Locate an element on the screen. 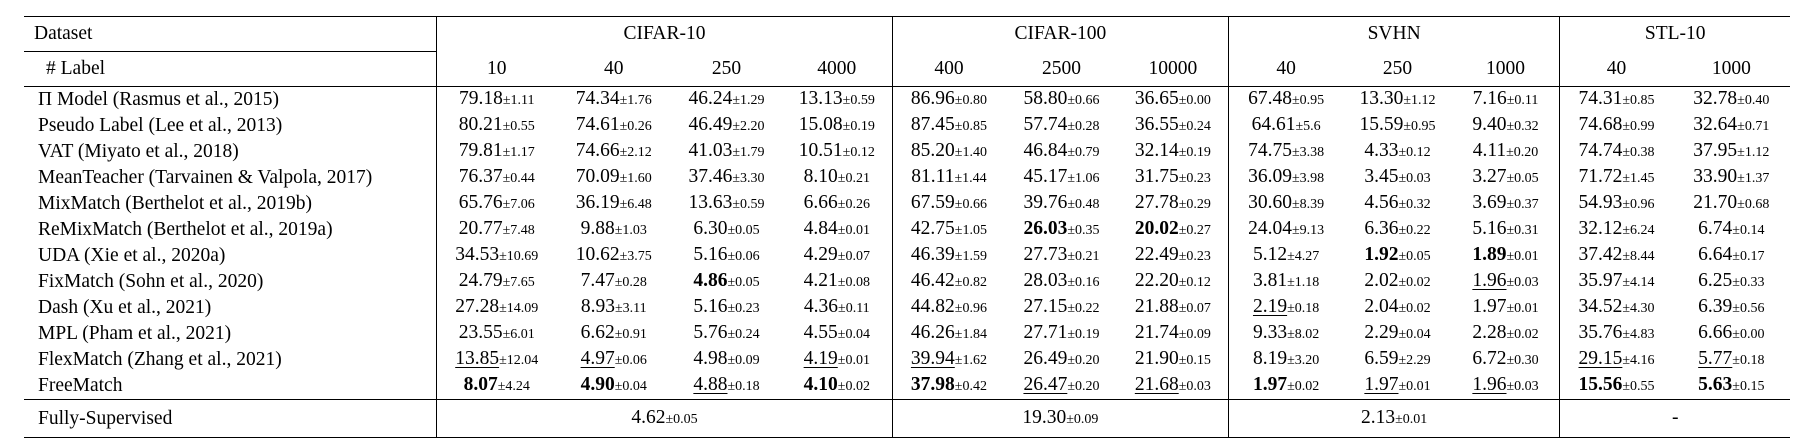 This screenshot has height=438, width=1812. result-cell: 4.33±0.12 is located at coordinates (1397, 152).